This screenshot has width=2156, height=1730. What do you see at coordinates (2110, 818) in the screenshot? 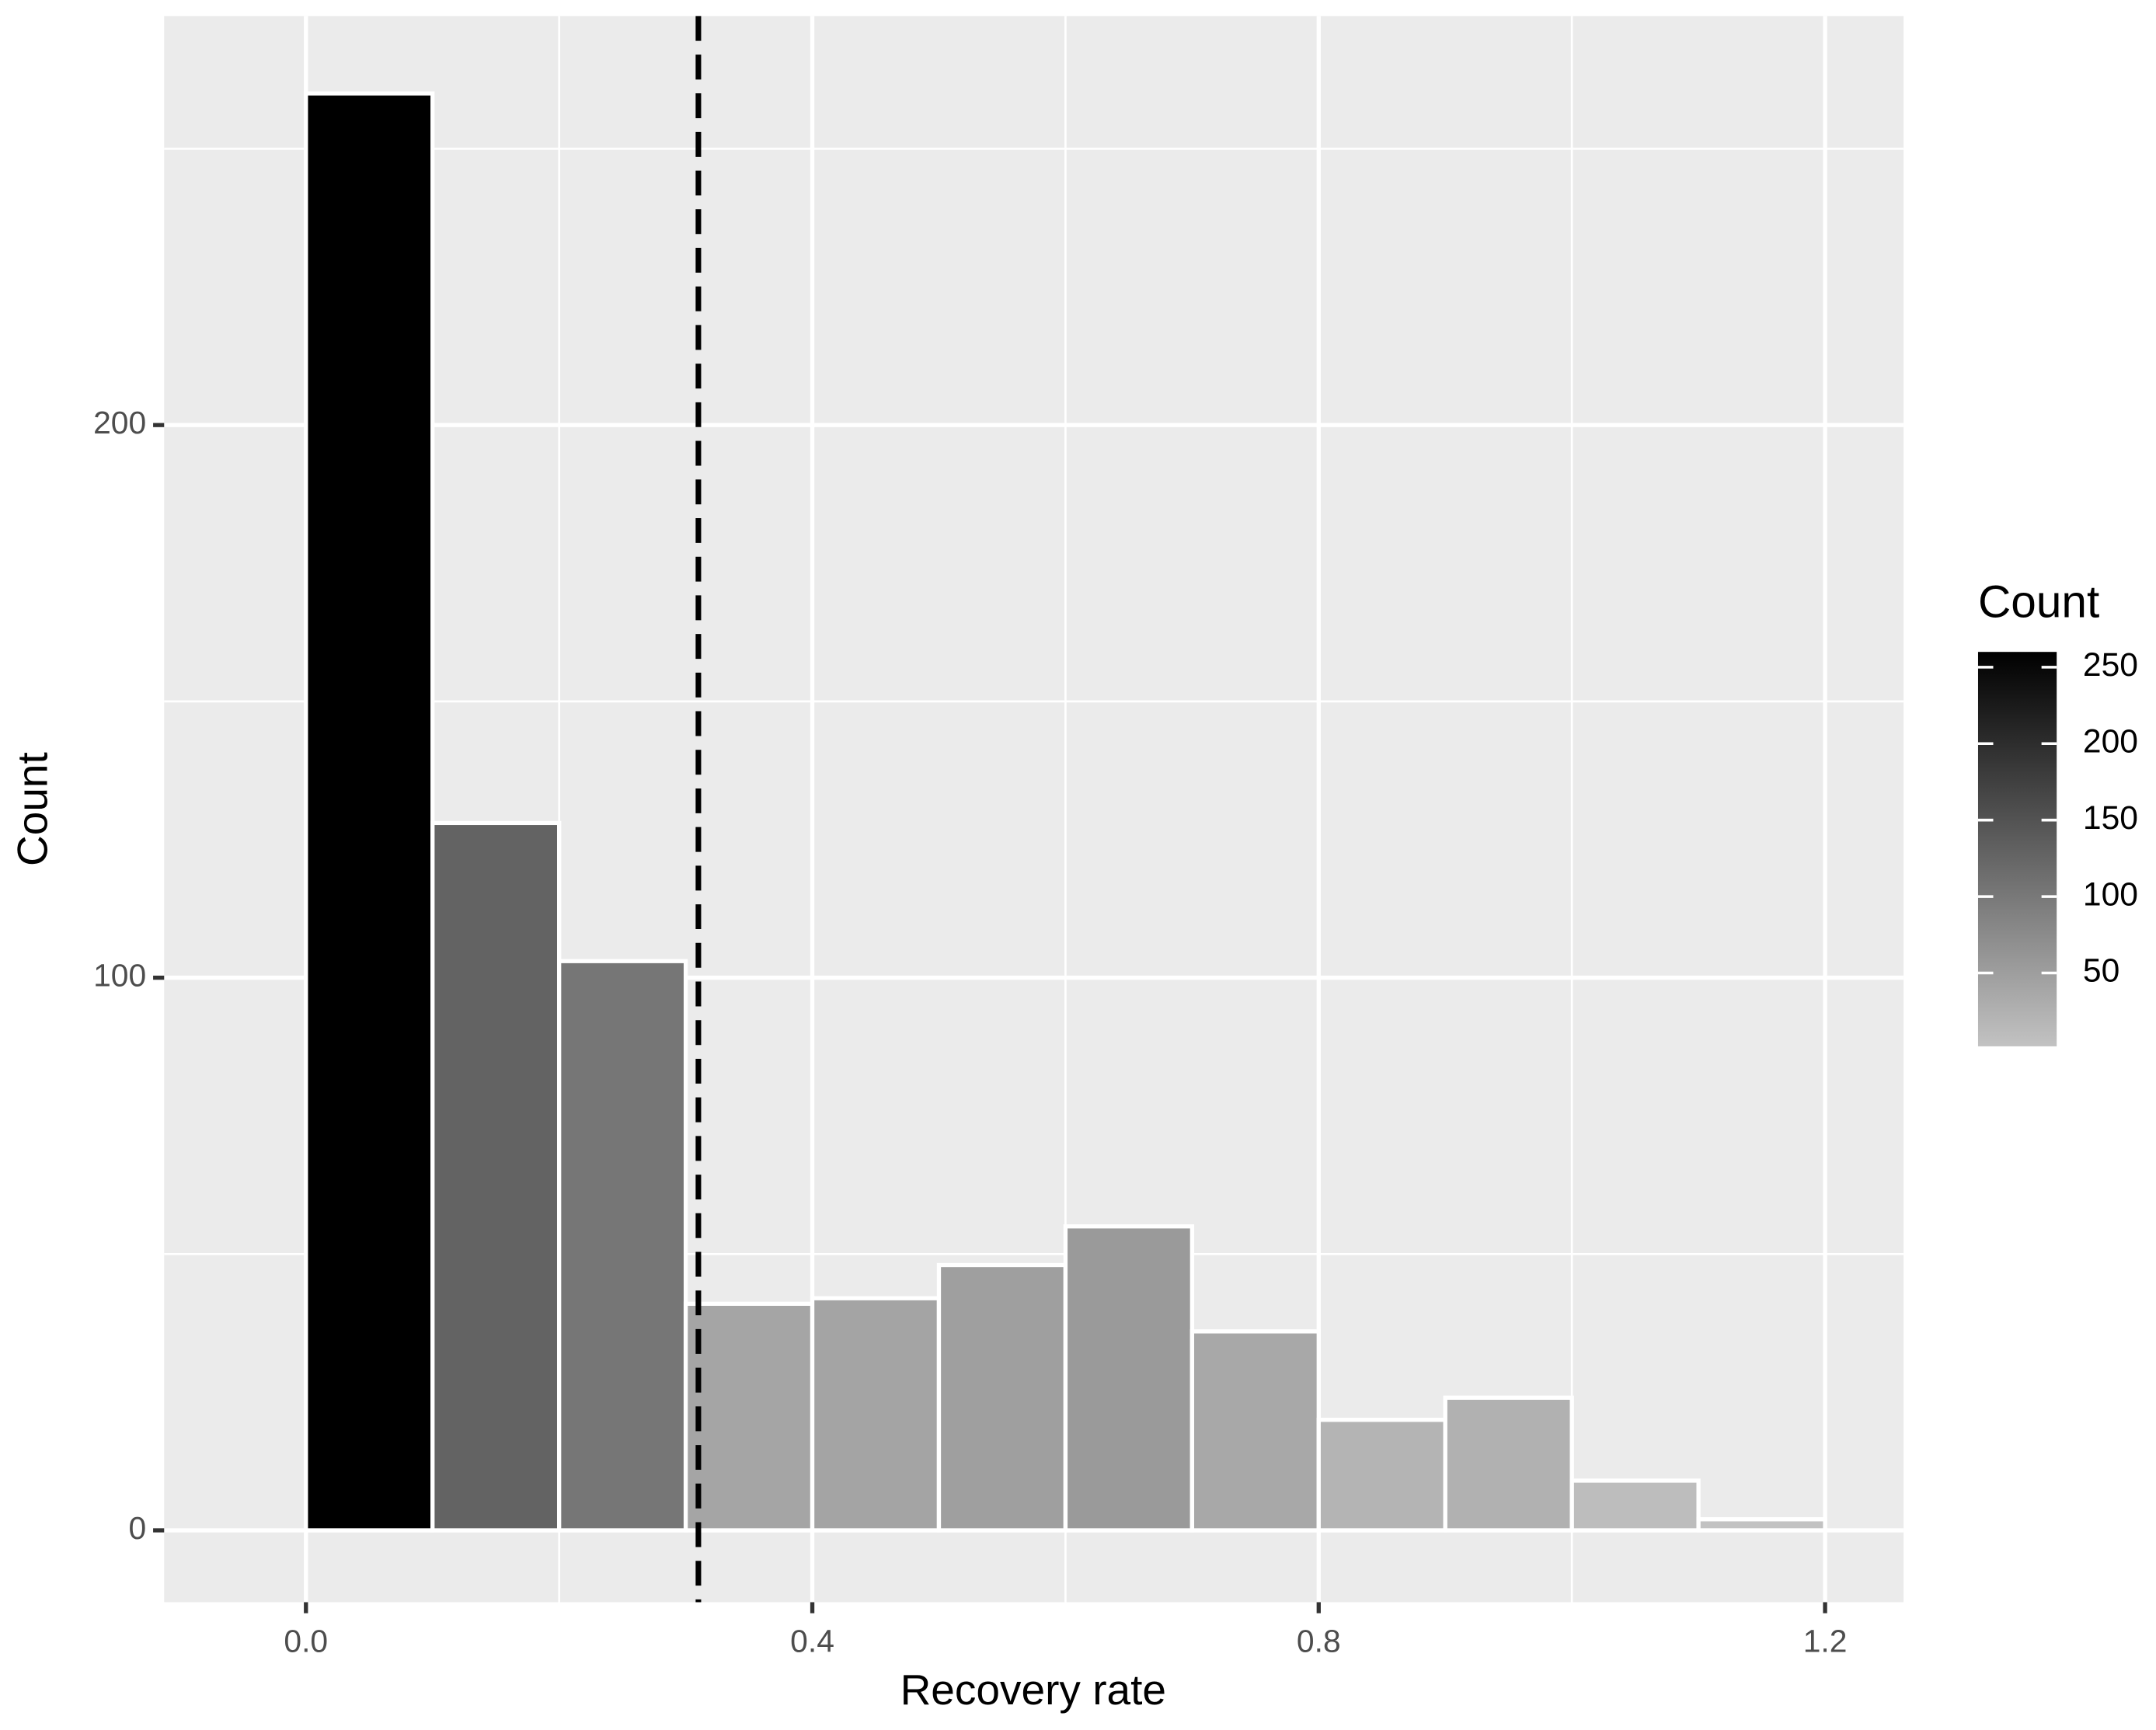
I see `legend-label: 150` at bounding box center [2110, 818].